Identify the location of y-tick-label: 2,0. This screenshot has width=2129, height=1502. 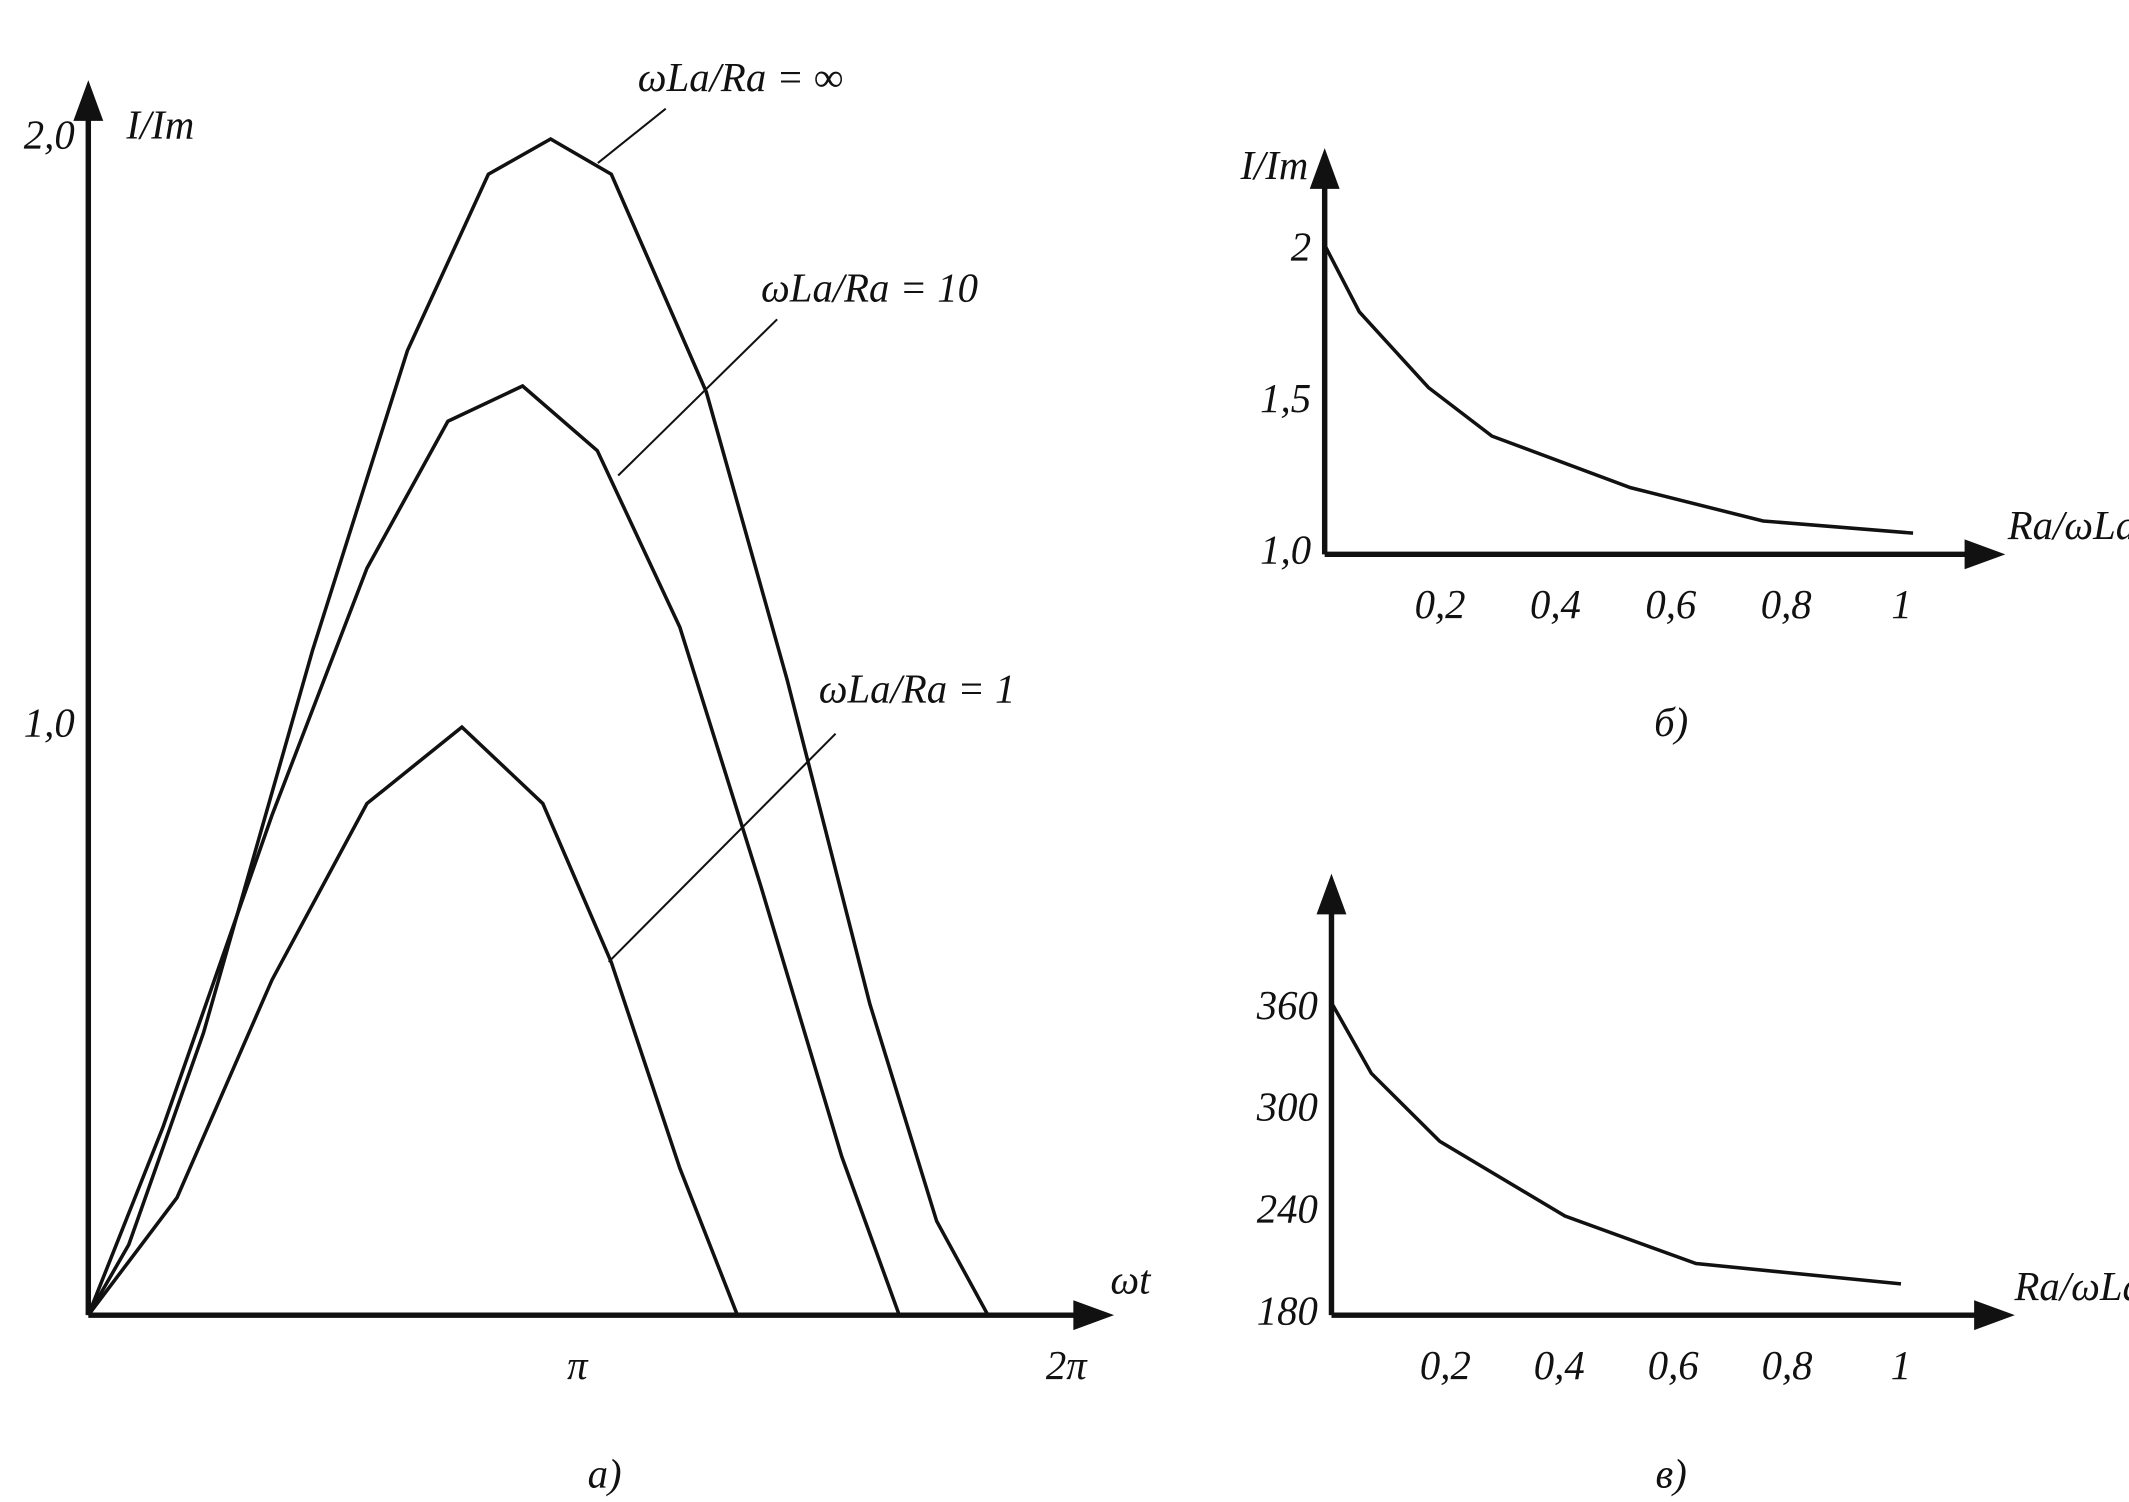
(49, 134).